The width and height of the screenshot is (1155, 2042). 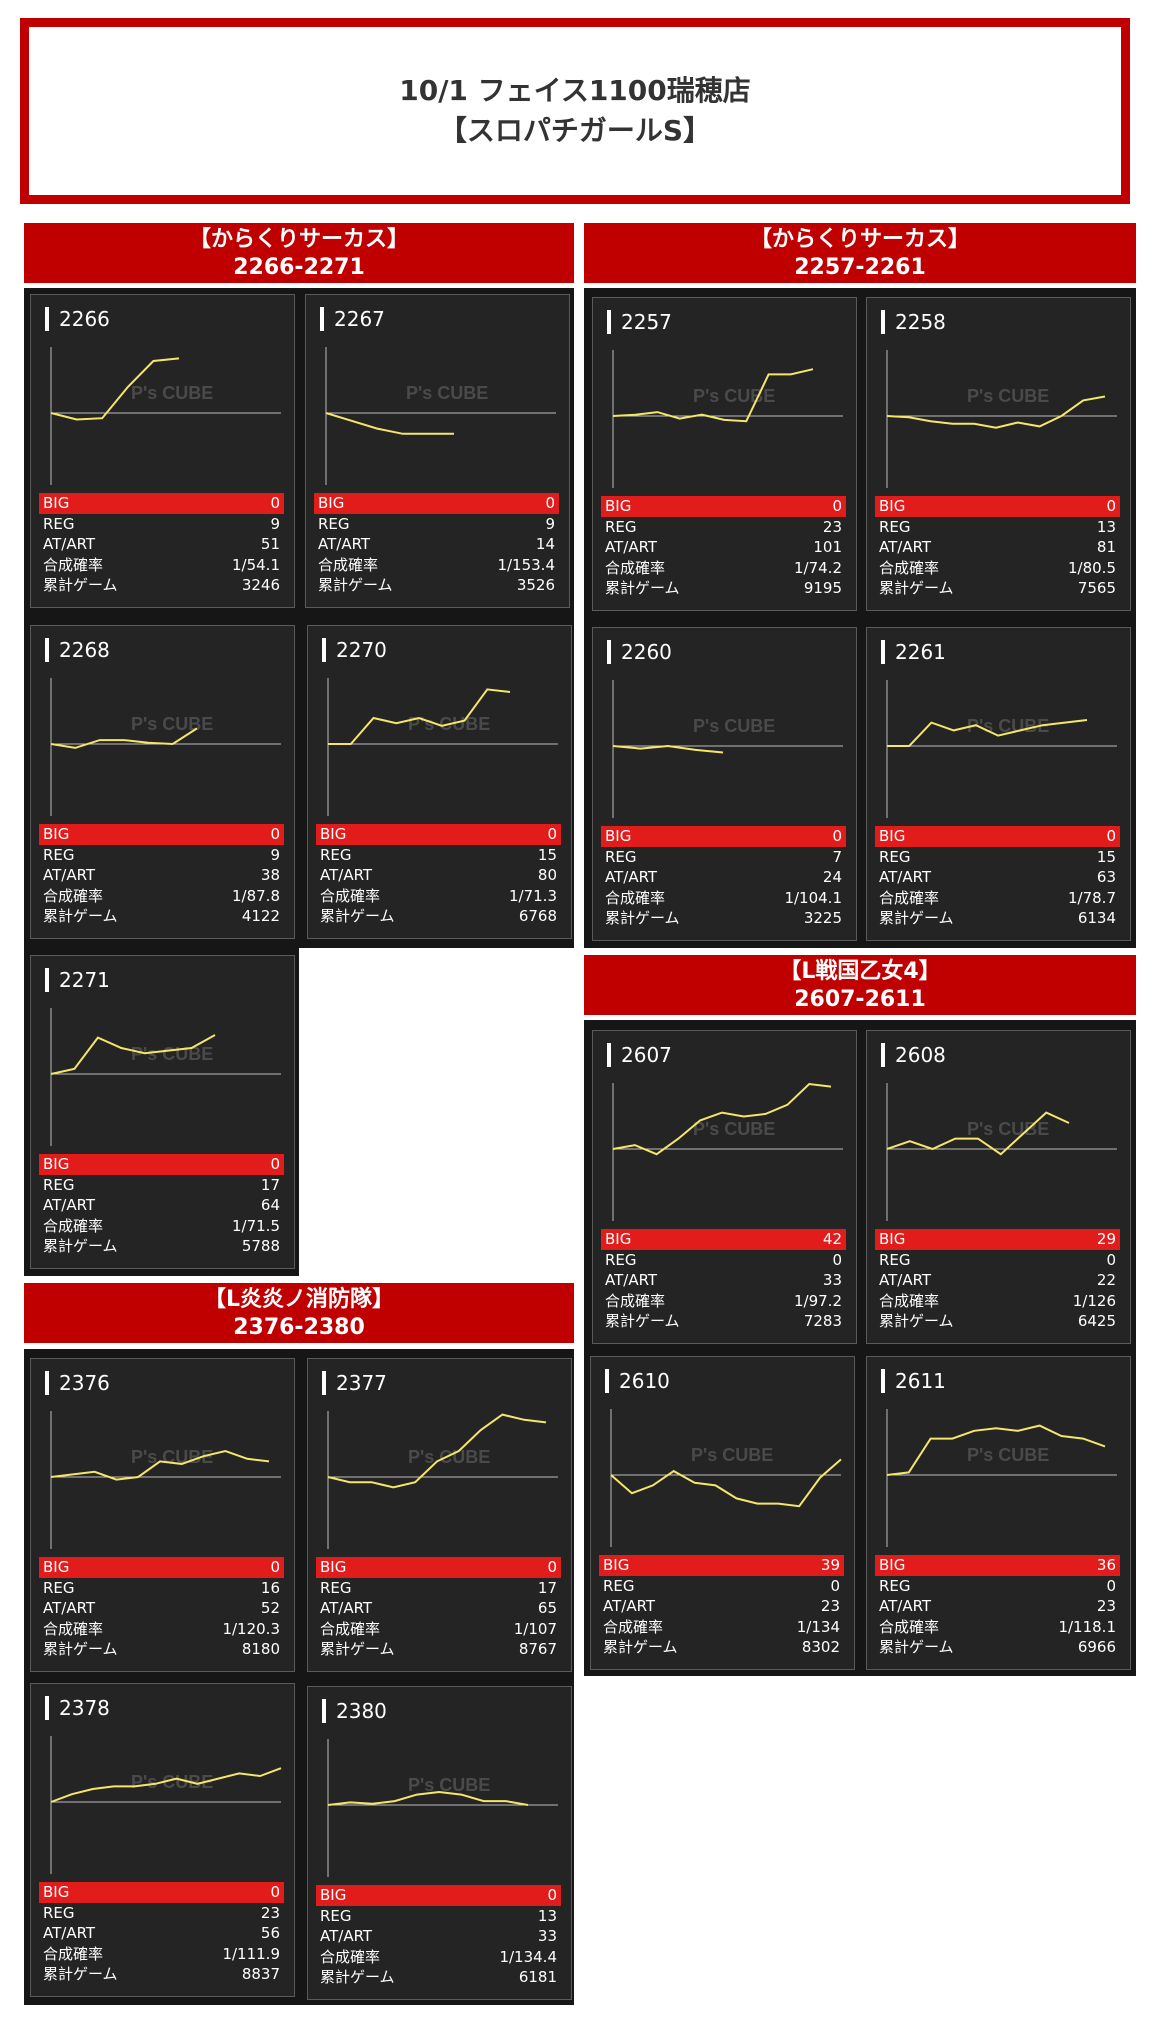 I want to click on stat-row-games: 累計ゲーム 3246, so click(x=161, y=585).